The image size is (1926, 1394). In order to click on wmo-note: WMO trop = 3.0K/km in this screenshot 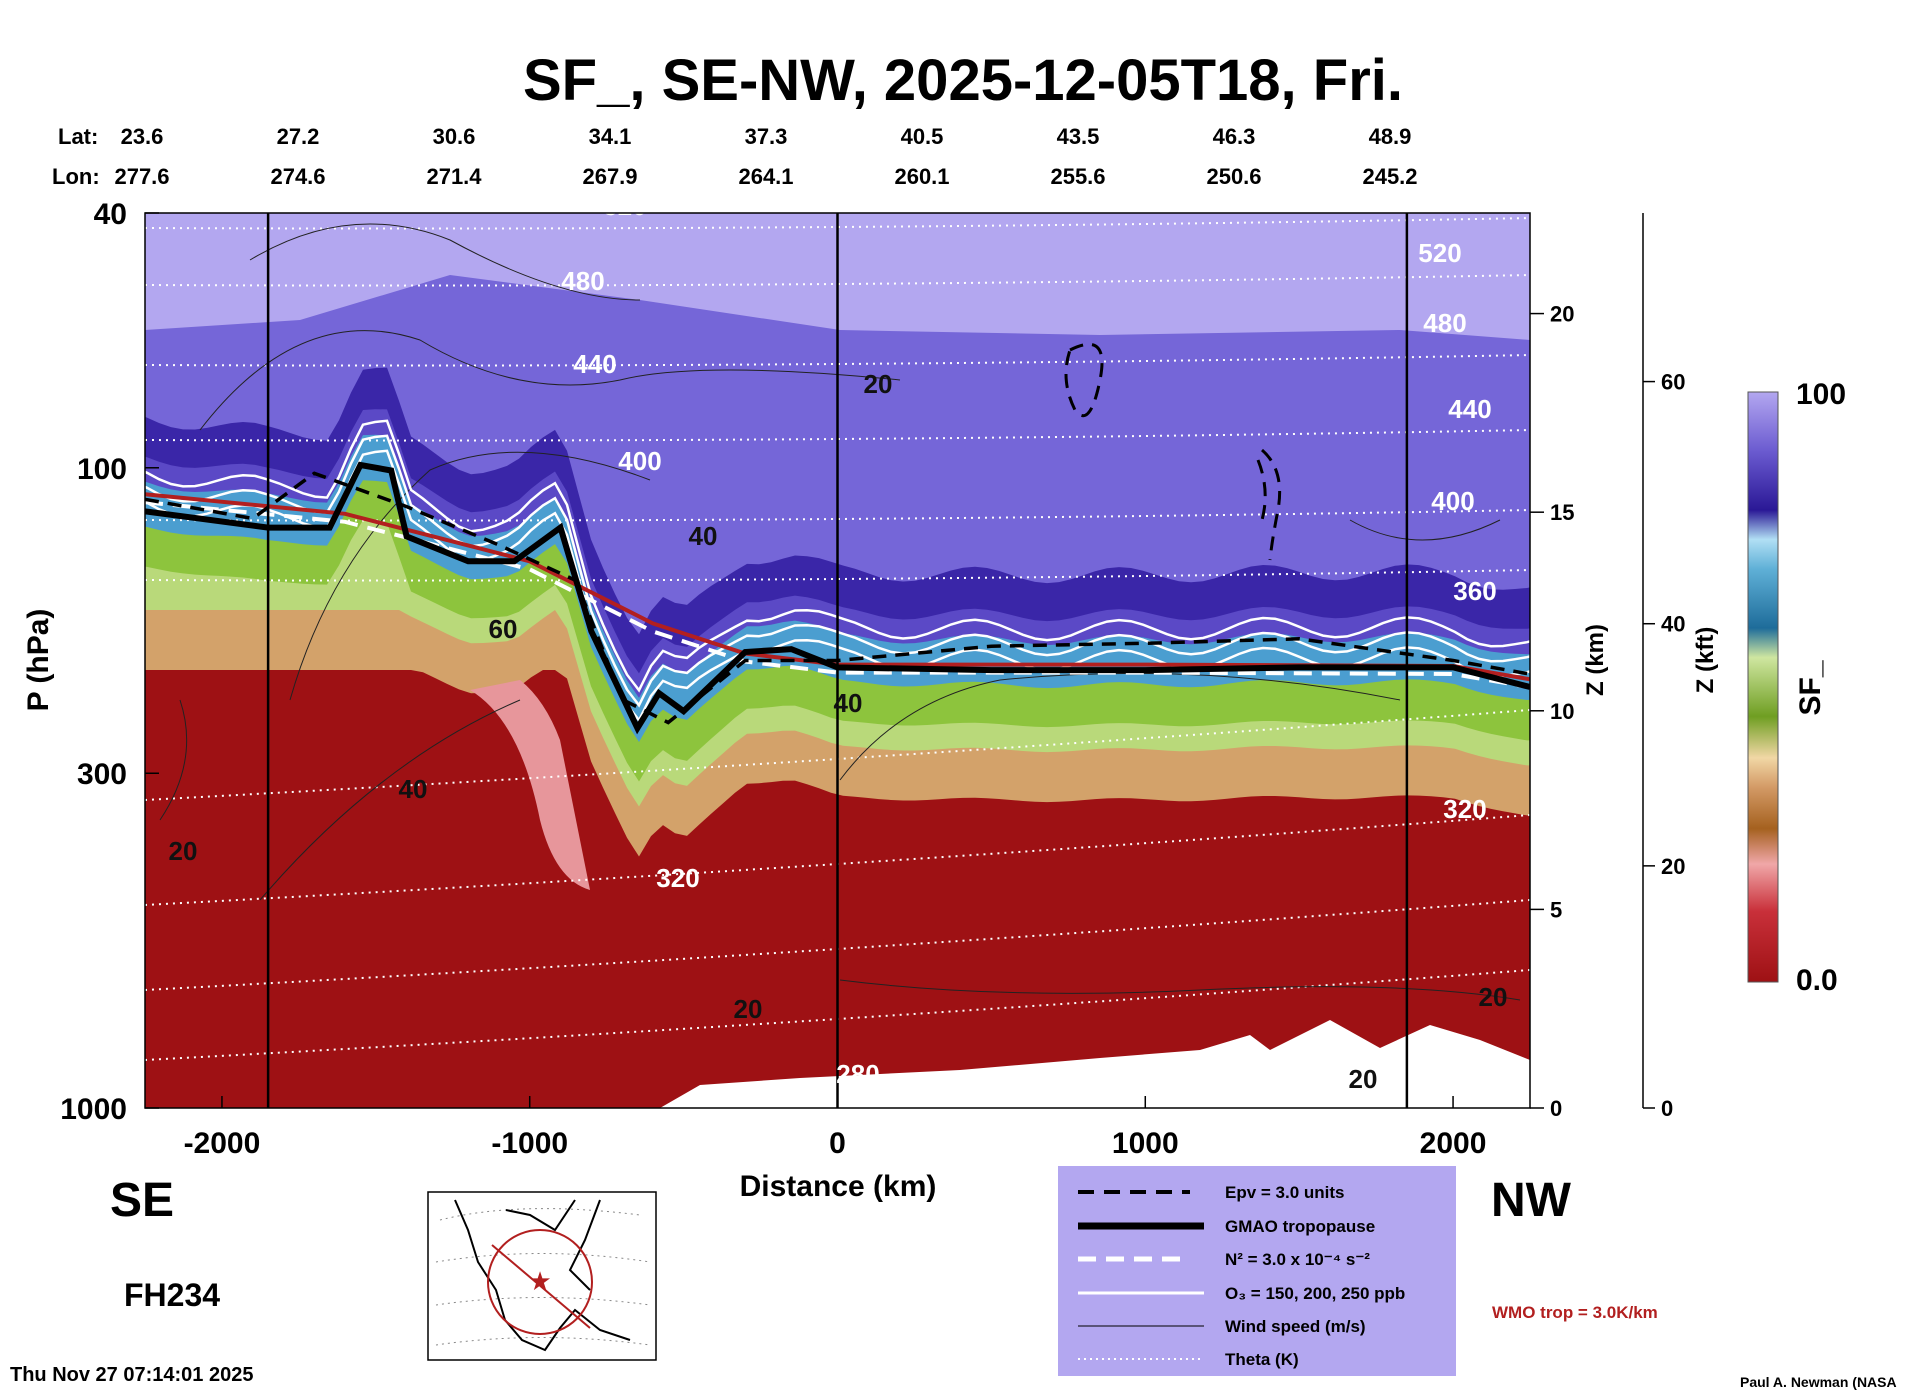, I will do `click(1575, 1312)`.